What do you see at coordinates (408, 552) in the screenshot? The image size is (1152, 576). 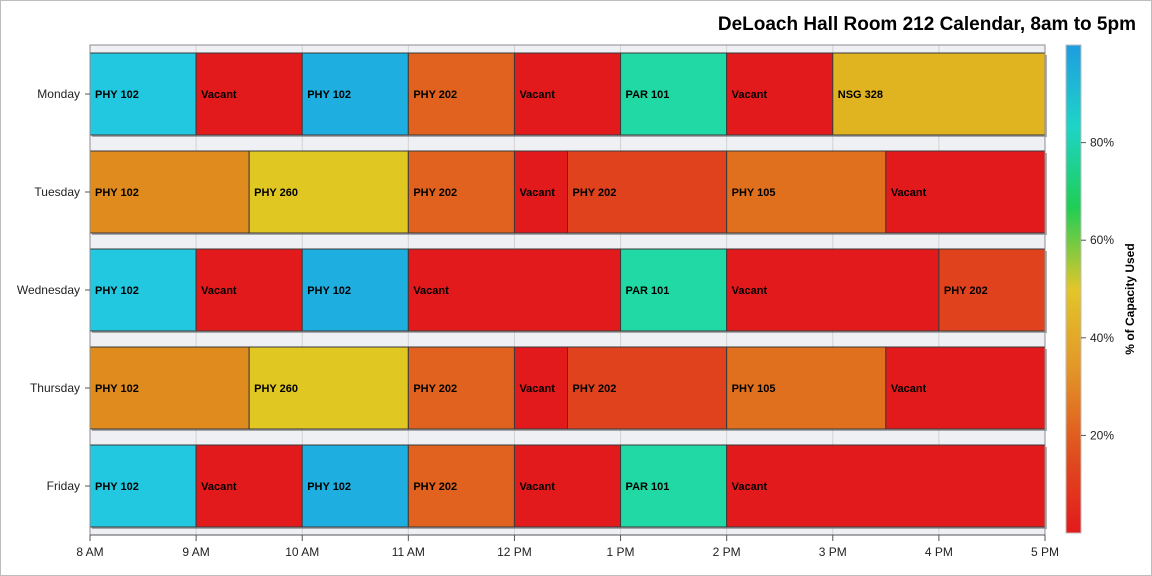 I see `x-tick-label: 11 AM` at bounding box center [408, 552].